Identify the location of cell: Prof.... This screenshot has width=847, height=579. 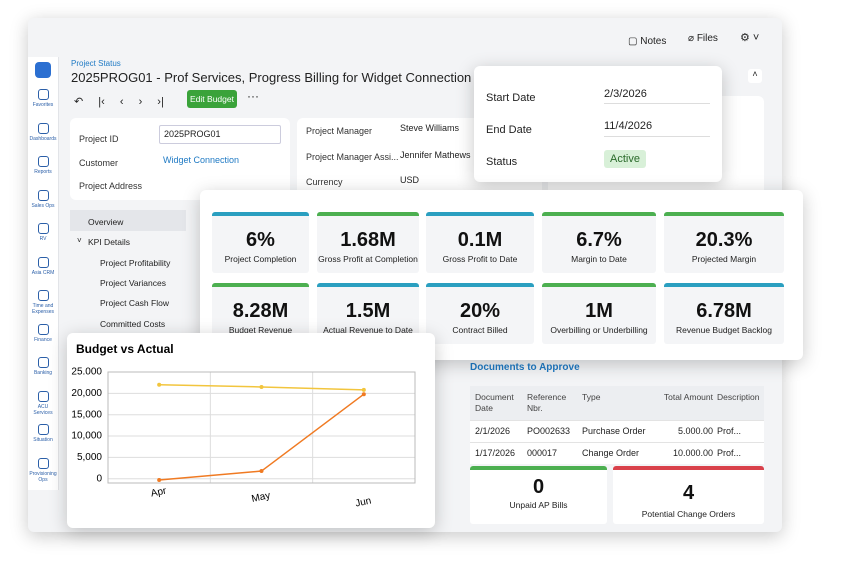
(729, 453).